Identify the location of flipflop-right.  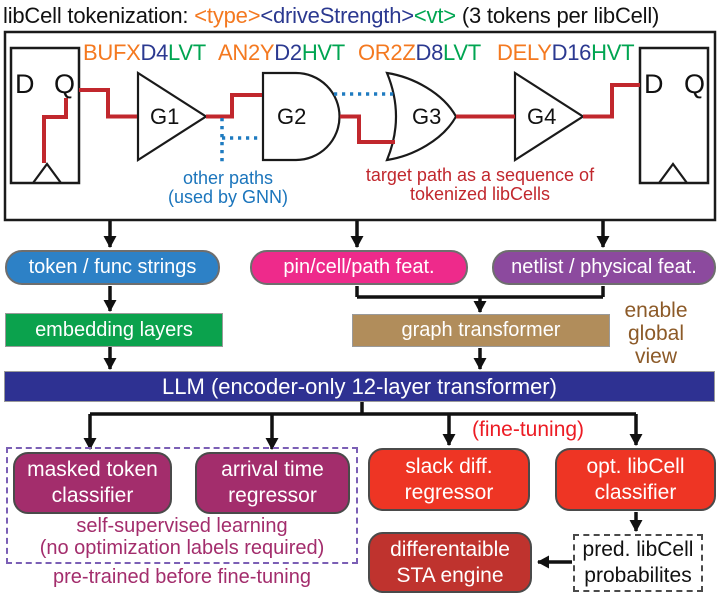
(674, 115).